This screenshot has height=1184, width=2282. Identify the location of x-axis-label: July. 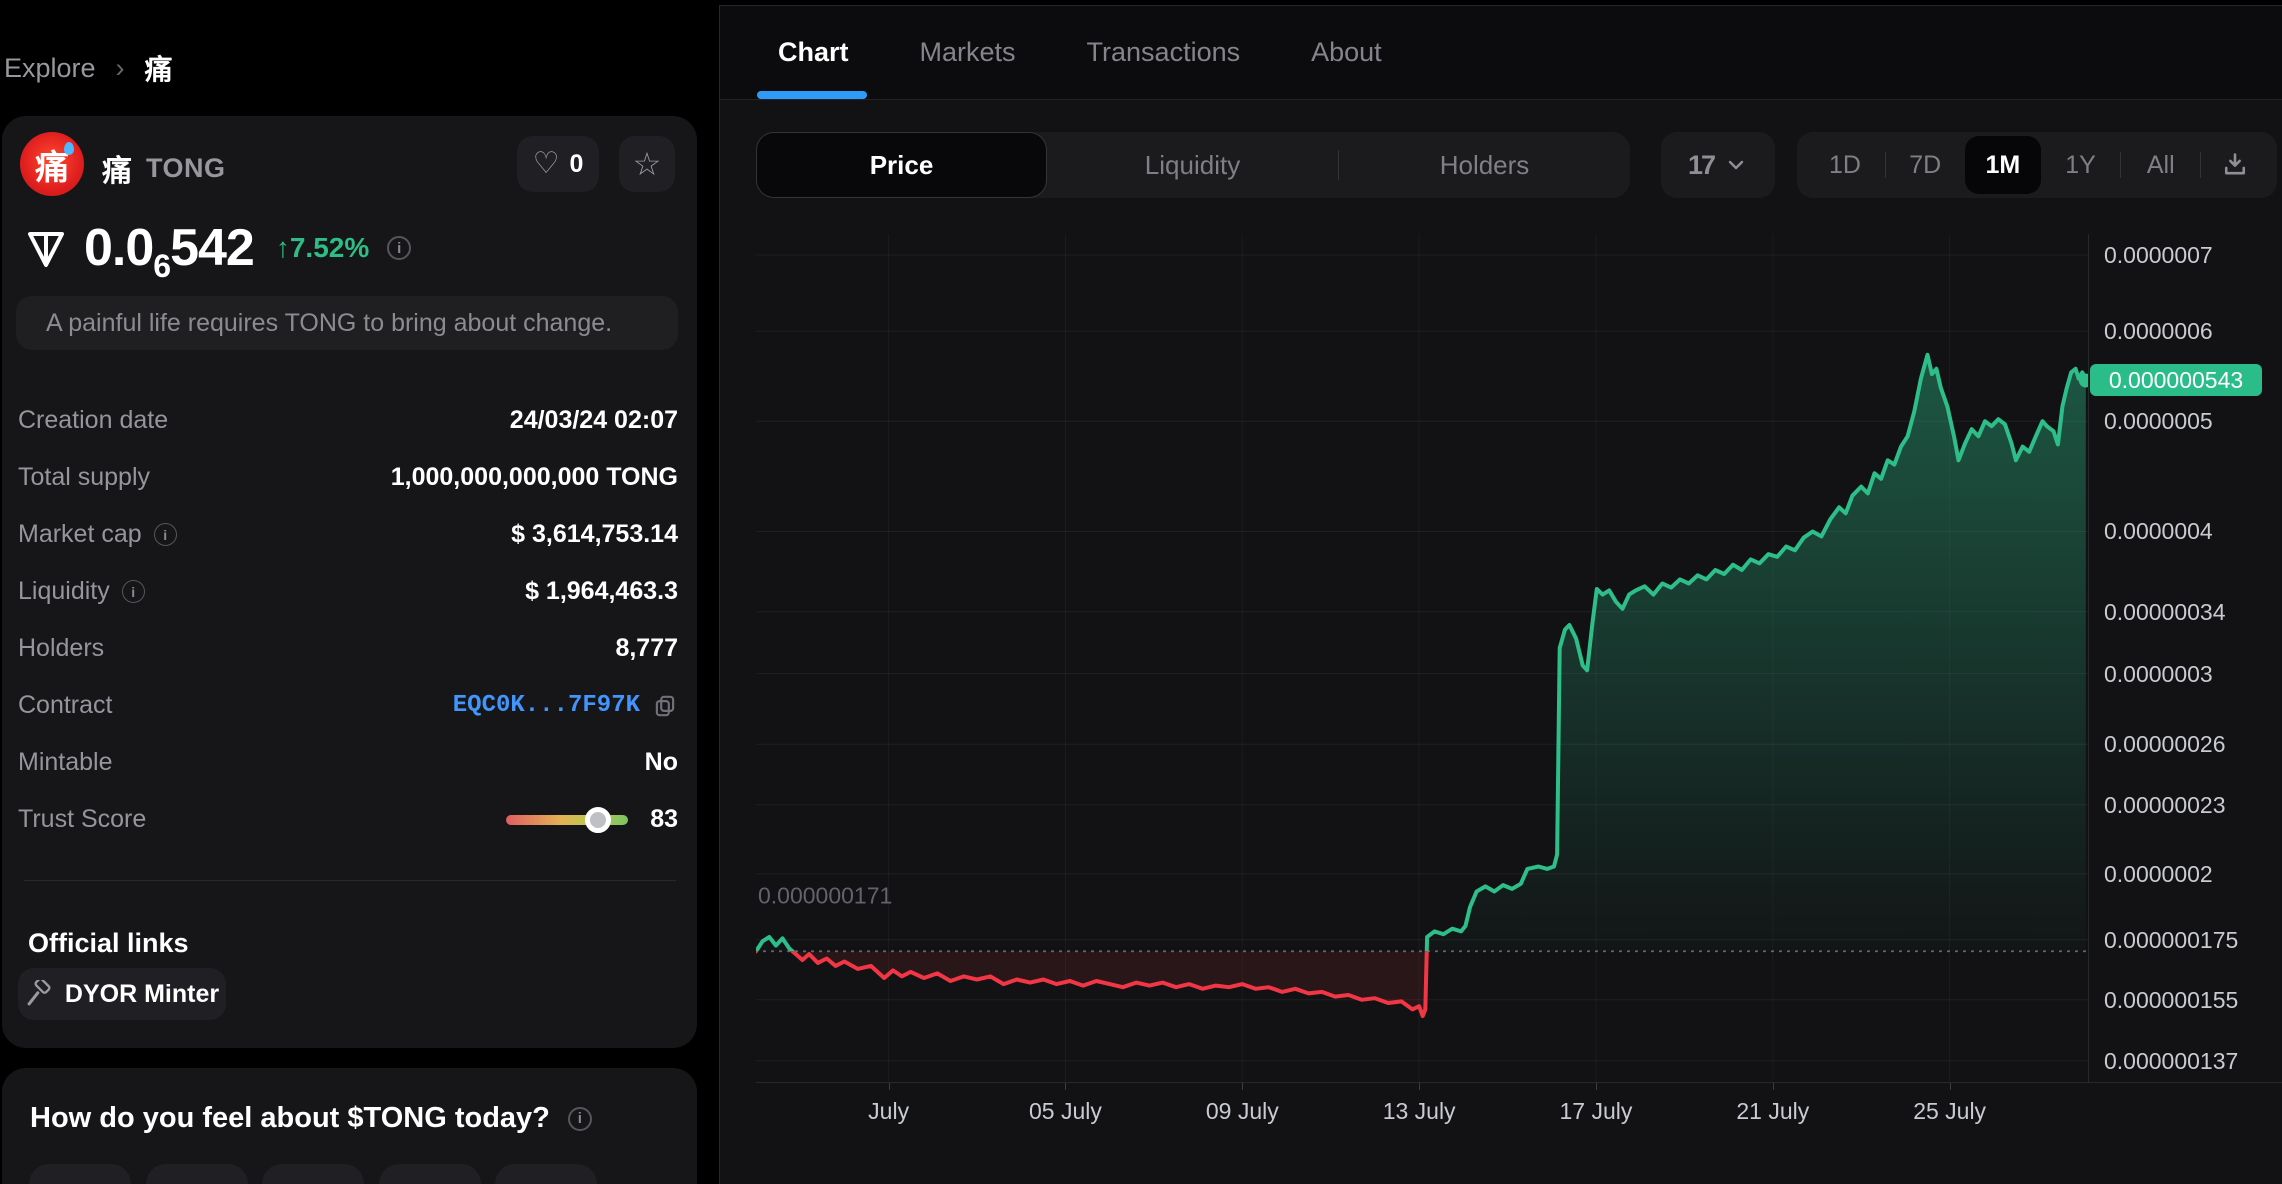
(889, 1111).